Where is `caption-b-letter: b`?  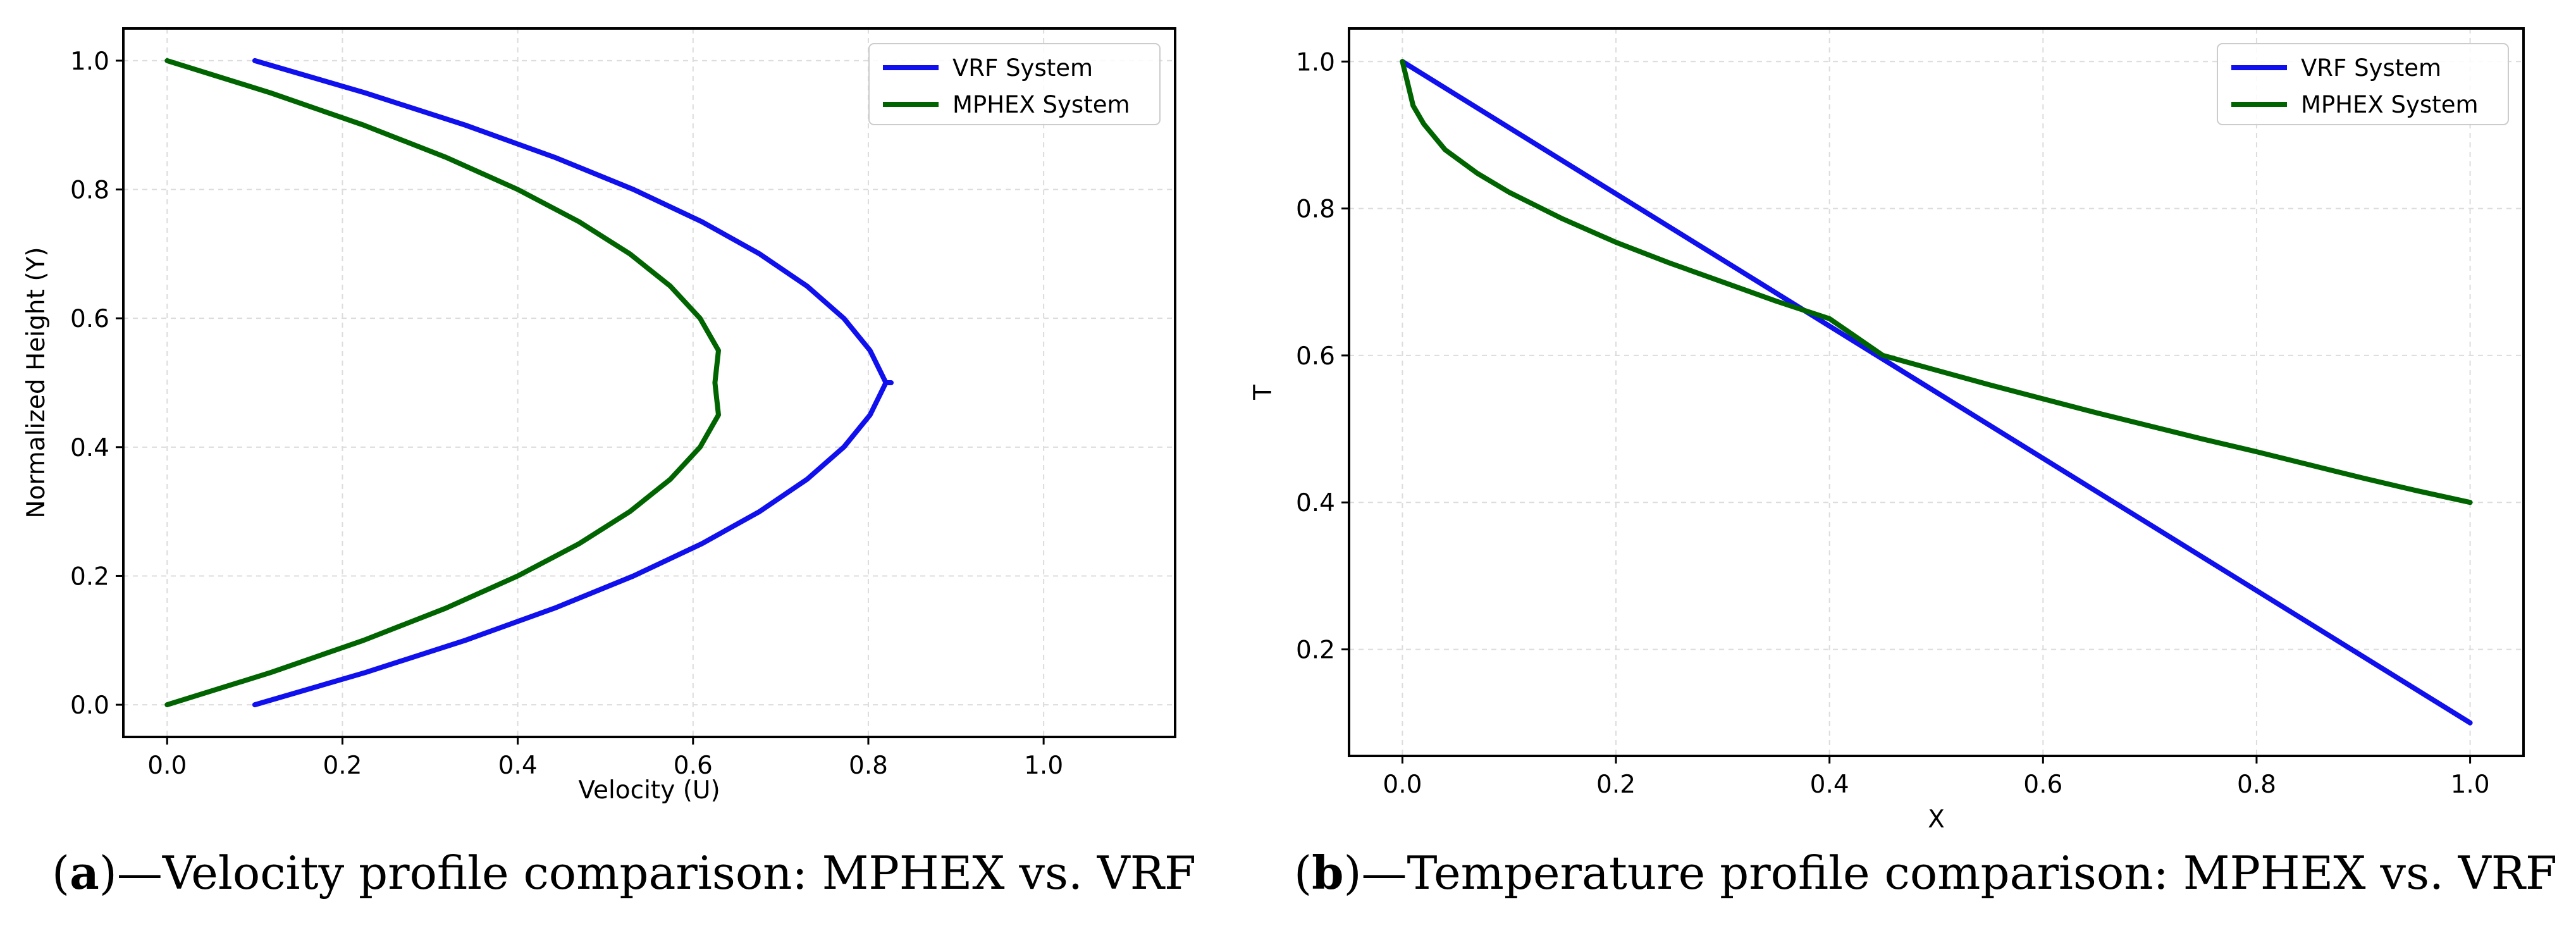
caption-b-letter: b is located at coordinates (1327, 873).